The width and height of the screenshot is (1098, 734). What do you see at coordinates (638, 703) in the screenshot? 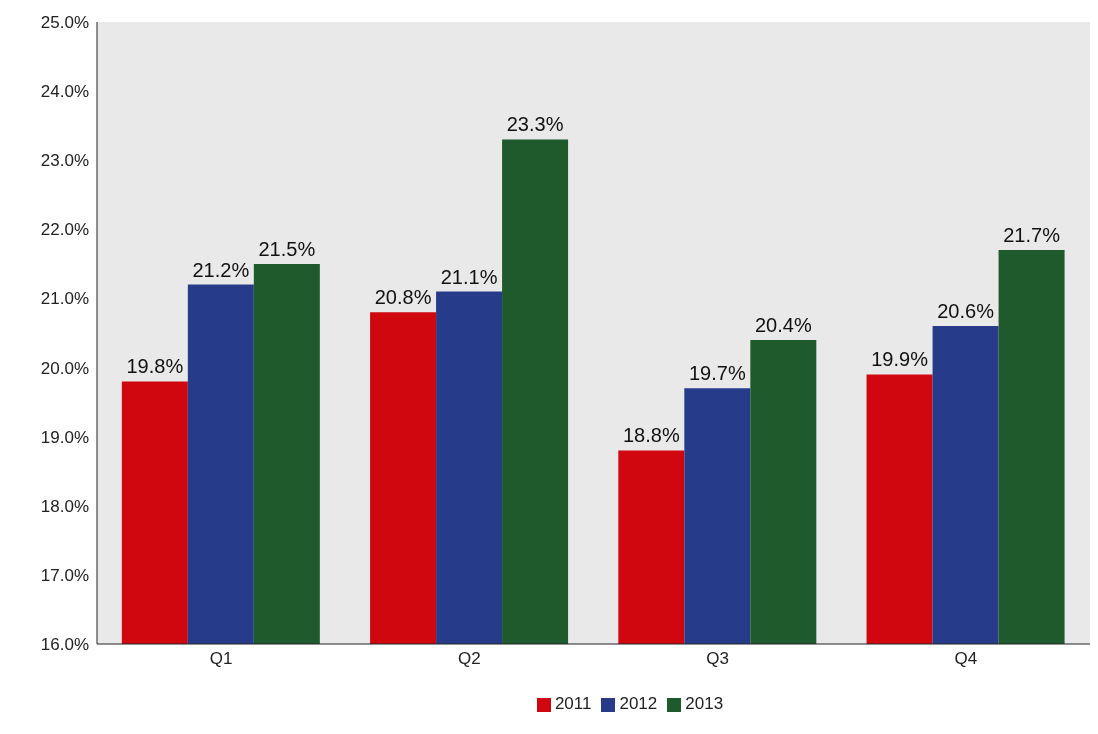
I see `legend-label: 2012` at bounding box center [638, 703].